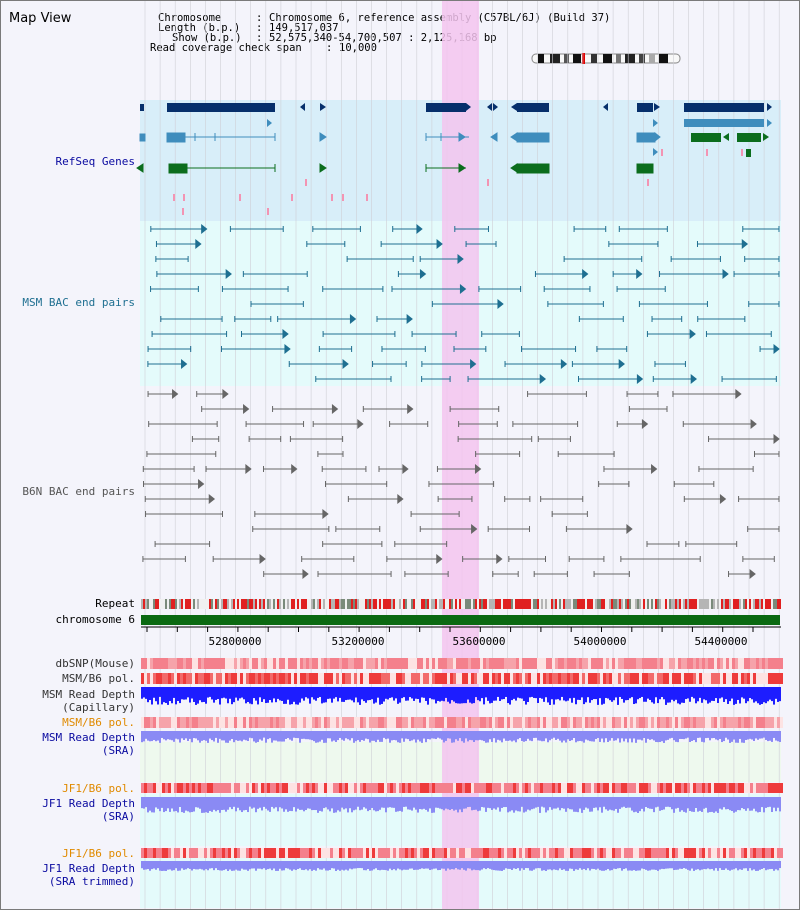 The image size is (800, 910). I want to click on length-colon: :, so click(259, 28).